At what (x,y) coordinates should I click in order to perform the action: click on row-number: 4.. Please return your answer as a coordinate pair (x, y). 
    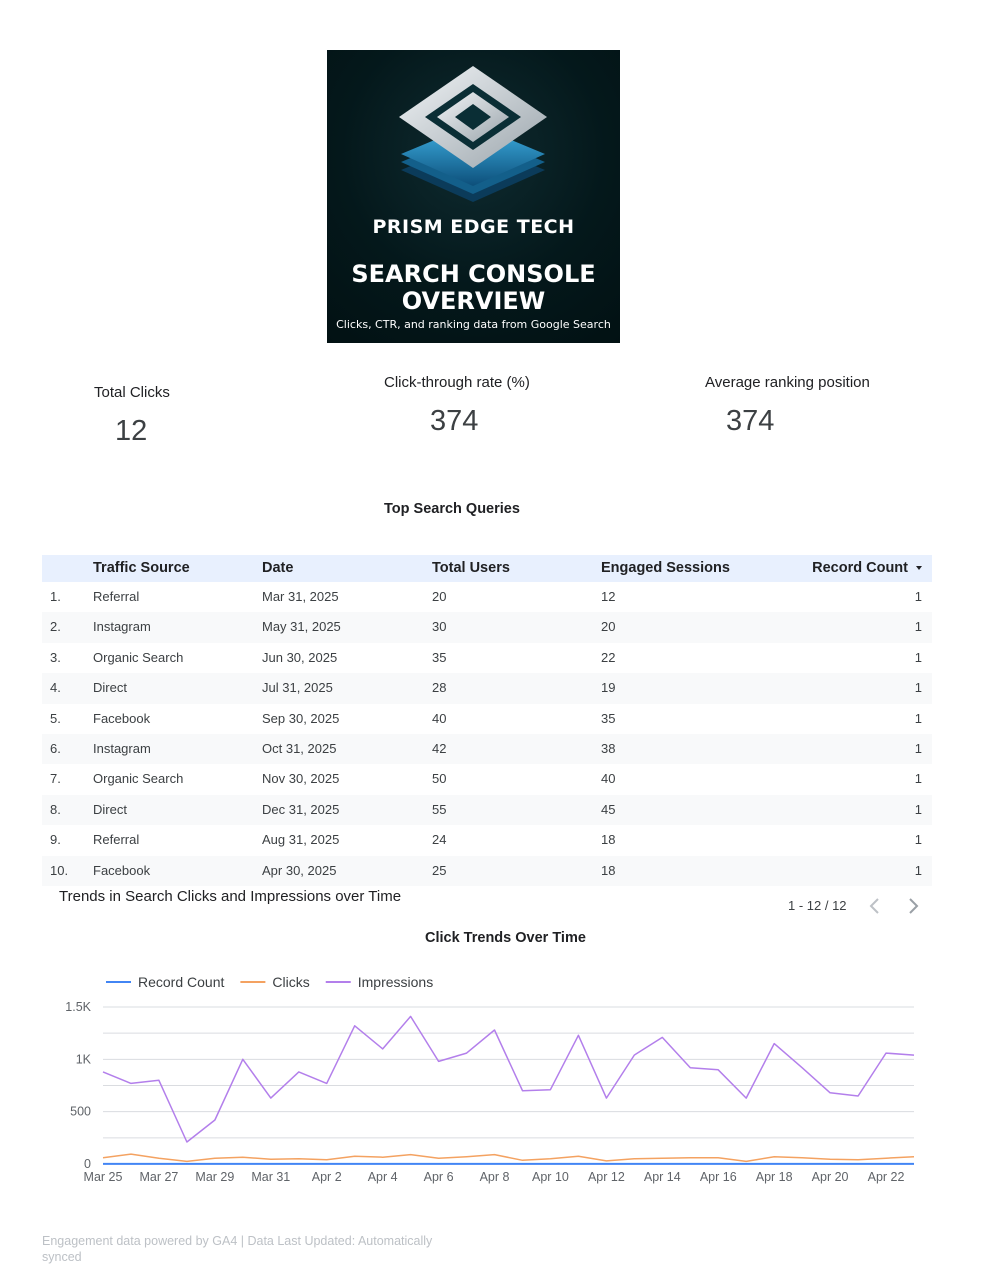
    Looking at the image, I should click on (55, 688).